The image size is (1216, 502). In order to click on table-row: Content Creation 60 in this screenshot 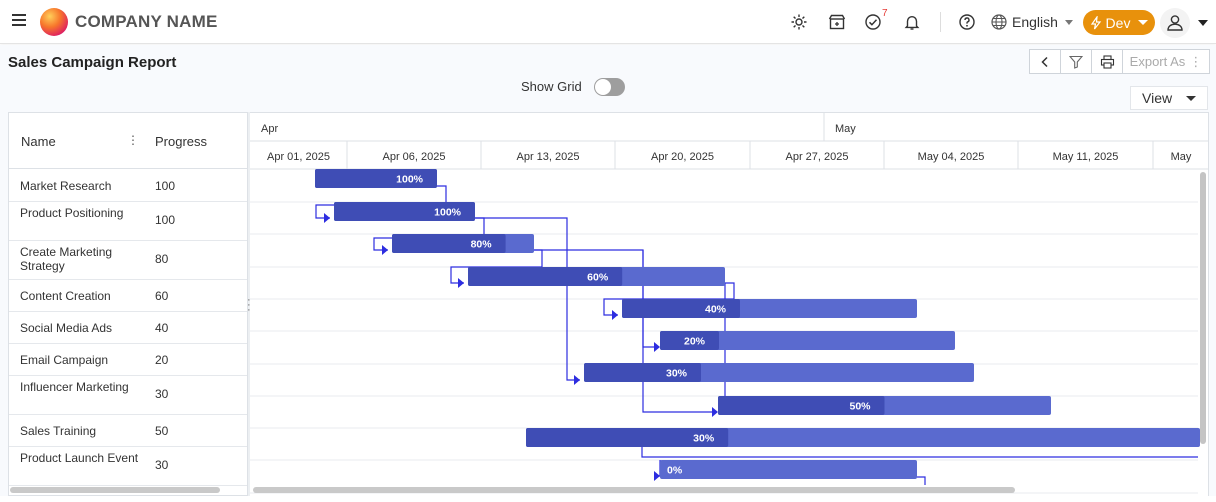, I will do `click(128, 296)`.